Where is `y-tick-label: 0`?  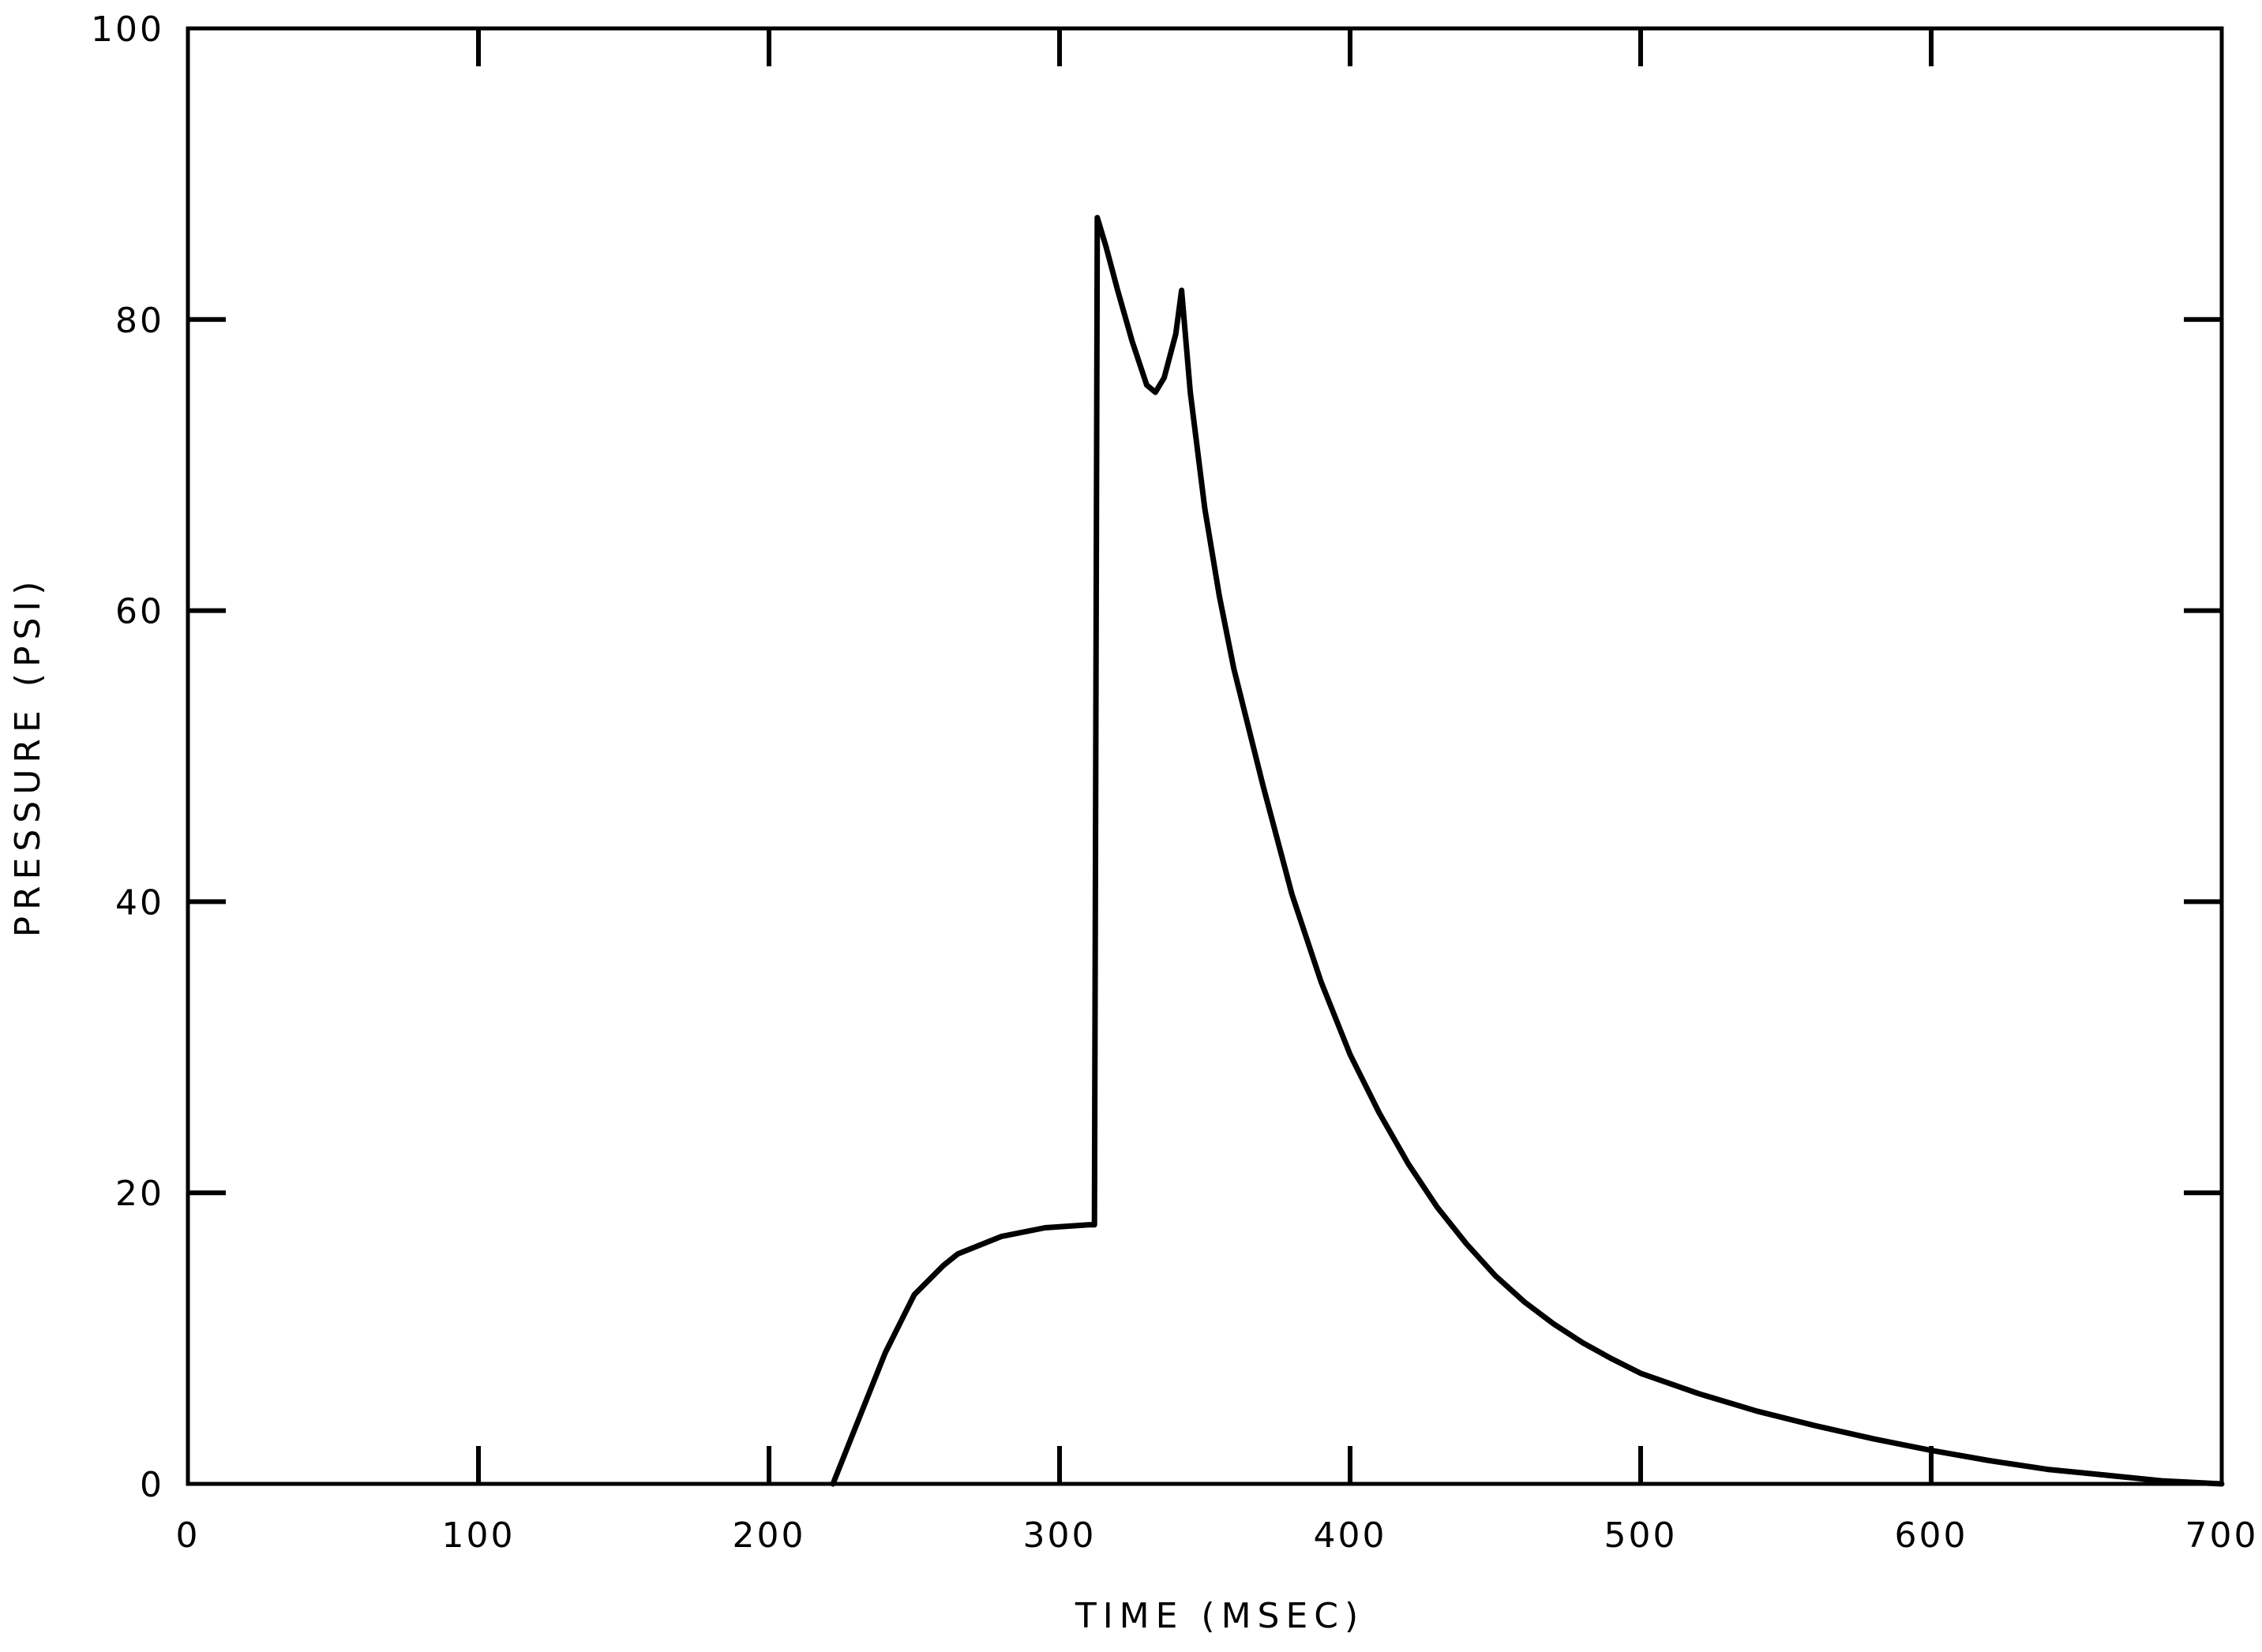
y-tick-label: 0 is located at coordinates (152, 1485).